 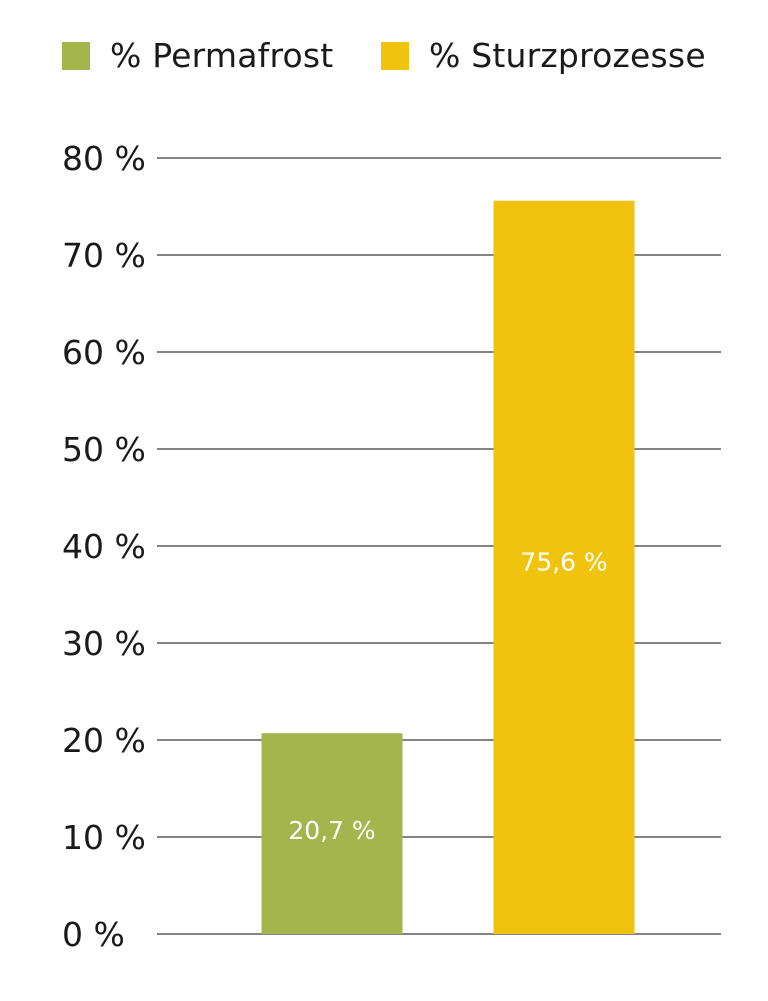 I want to click on y-tick-label-40: 40 %, so click(x=104, y=546).